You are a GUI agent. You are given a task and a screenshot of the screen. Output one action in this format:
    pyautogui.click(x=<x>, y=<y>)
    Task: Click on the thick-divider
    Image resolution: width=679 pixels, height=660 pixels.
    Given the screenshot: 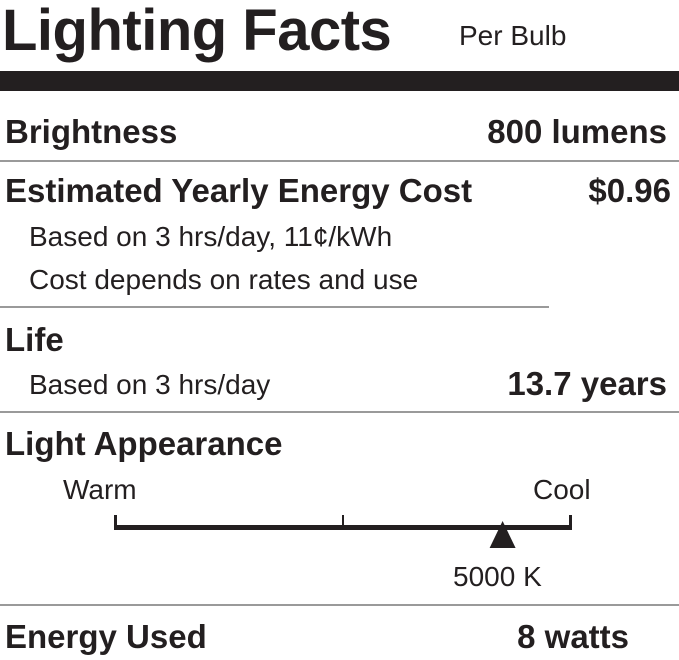 What is the action you would take?
    pyautogui.click(x=339, y=81)
    